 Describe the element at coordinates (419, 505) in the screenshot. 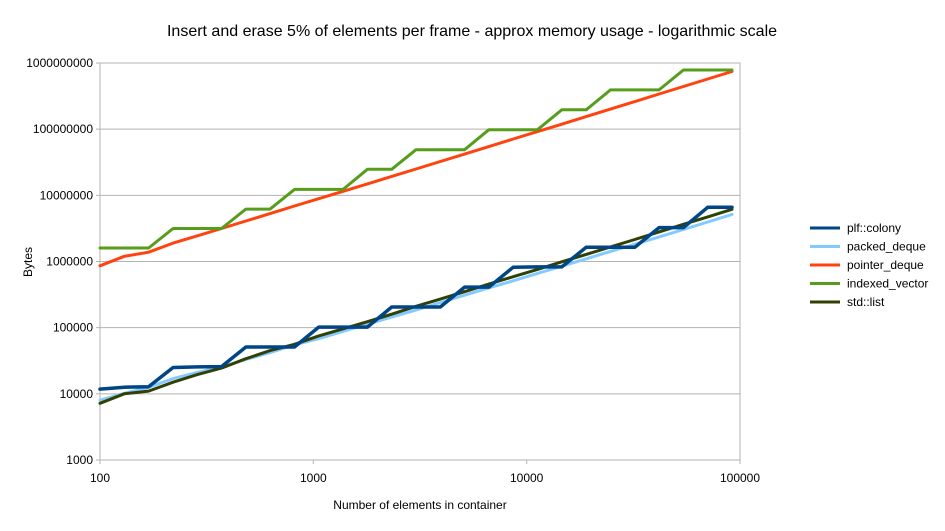

I see `x-axis-label: Number of elements in container` at that location.